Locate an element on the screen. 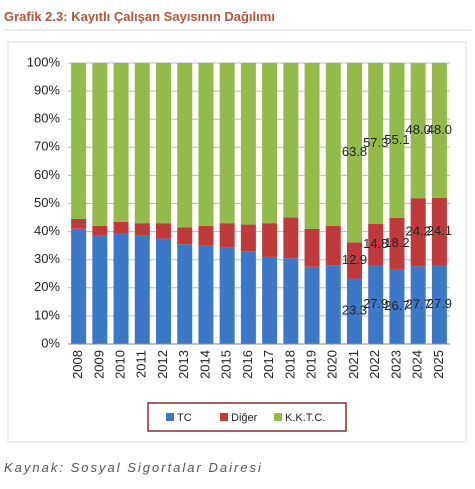 The height and width of the screenshot is (489, 475). data-label: 26.7 is located at coordinates (396, 305).